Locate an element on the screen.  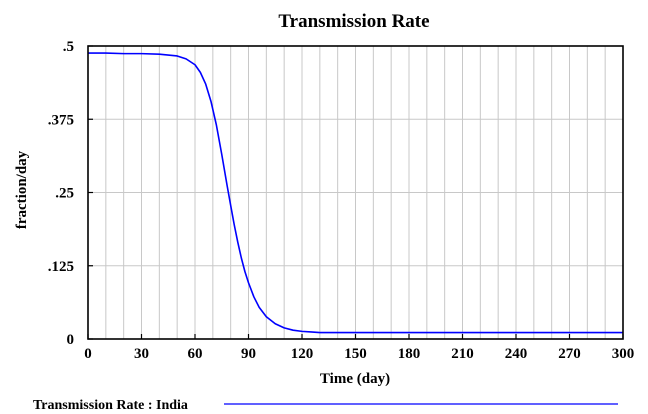
x-axis-ticks: 0 30 60 90 120 150 180 210 240 270 300 is located at coordinates (359, 348).